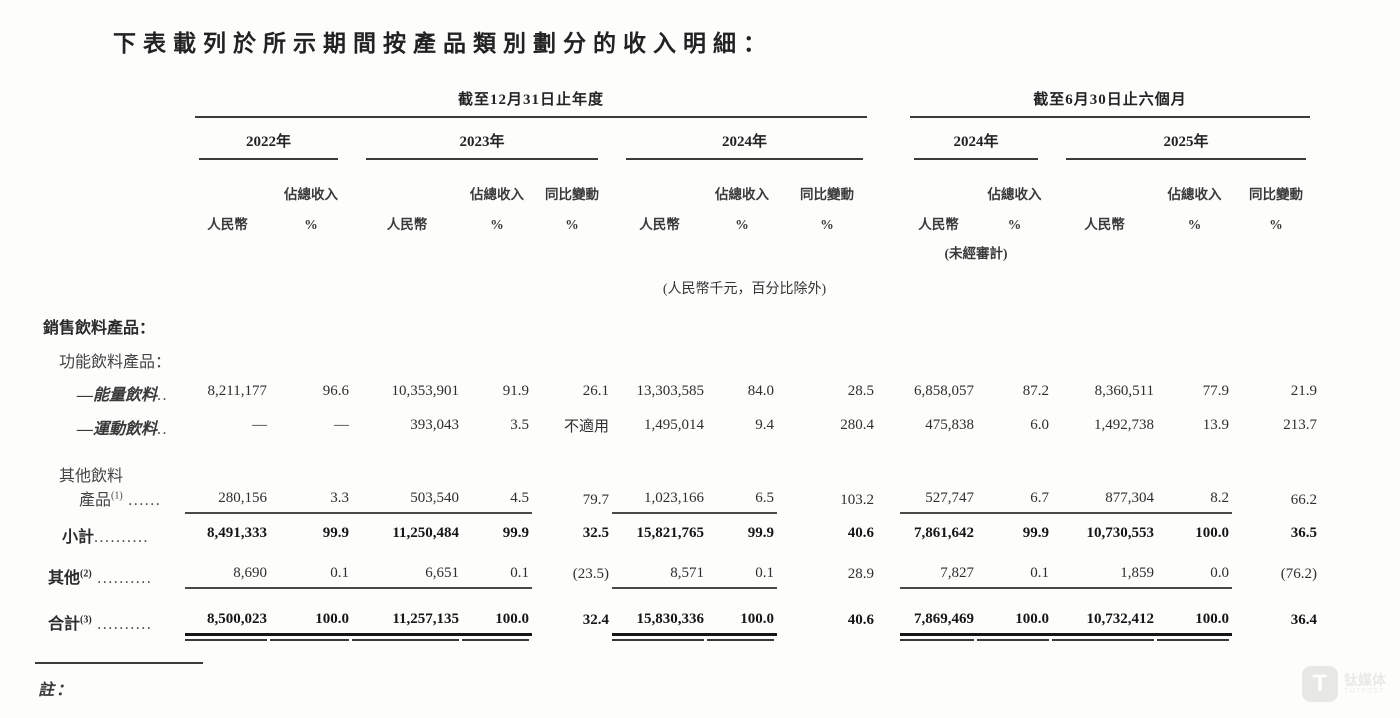  I want to click on period-interim-label: 截至6月30日止六個月, so click(1110, 103).